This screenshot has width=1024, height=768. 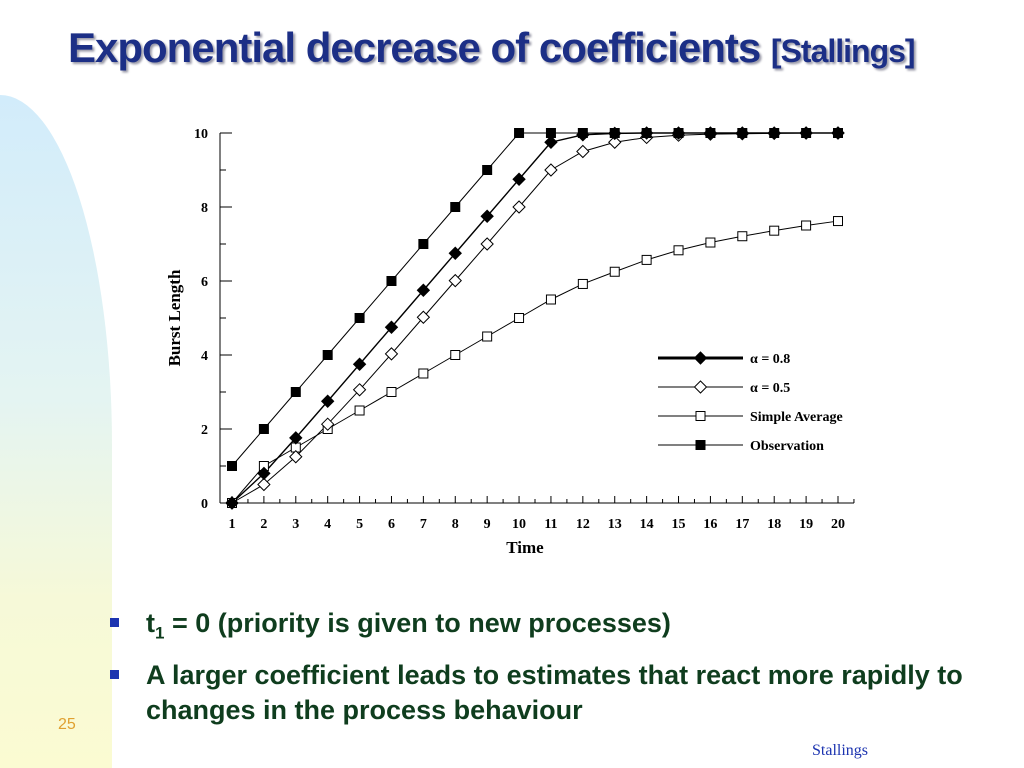 I want to click on x-tick-label: 12, so click(x=583, y=524).